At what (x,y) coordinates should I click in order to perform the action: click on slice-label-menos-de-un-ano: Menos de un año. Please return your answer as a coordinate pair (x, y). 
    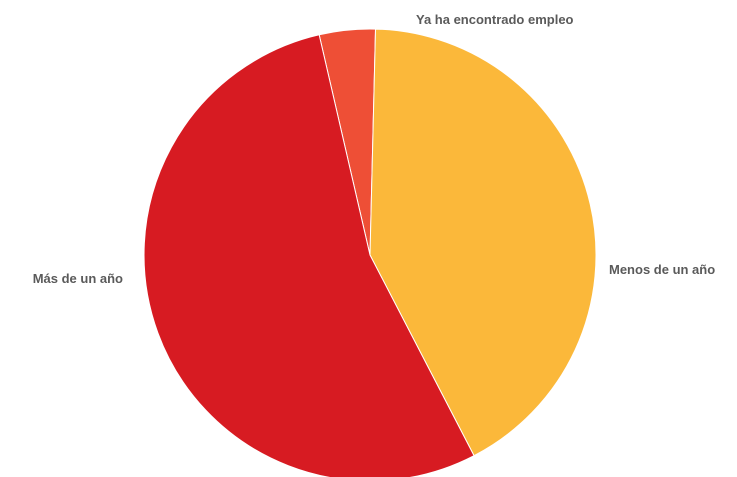
    Looking at the image, I should click on (662, 269).